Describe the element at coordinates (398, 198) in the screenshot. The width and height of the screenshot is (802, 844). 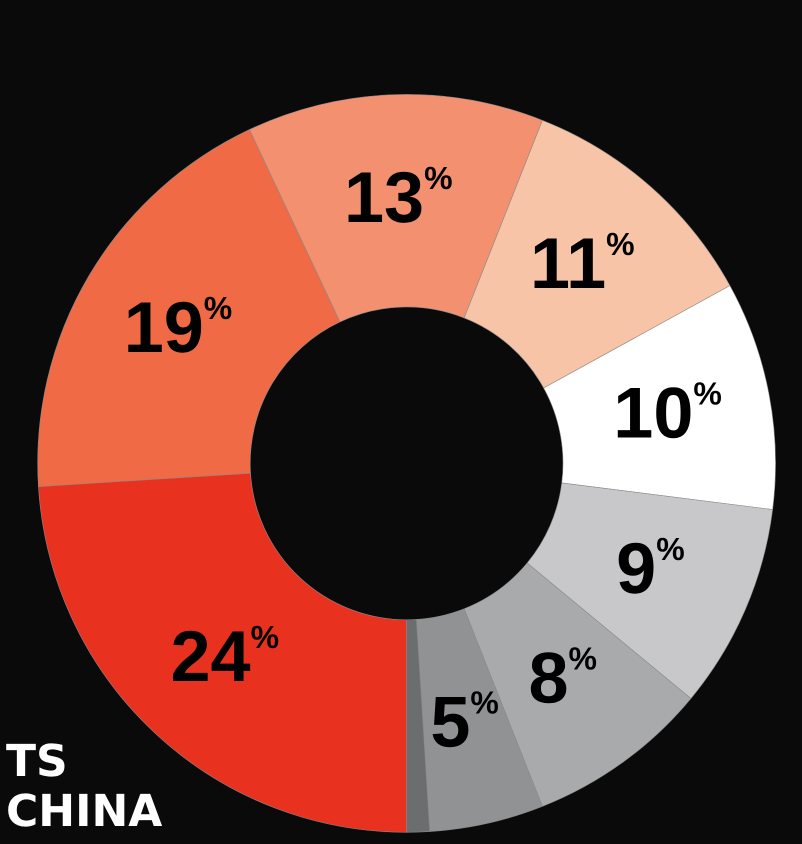
I see `data-label: 13%` at that location.